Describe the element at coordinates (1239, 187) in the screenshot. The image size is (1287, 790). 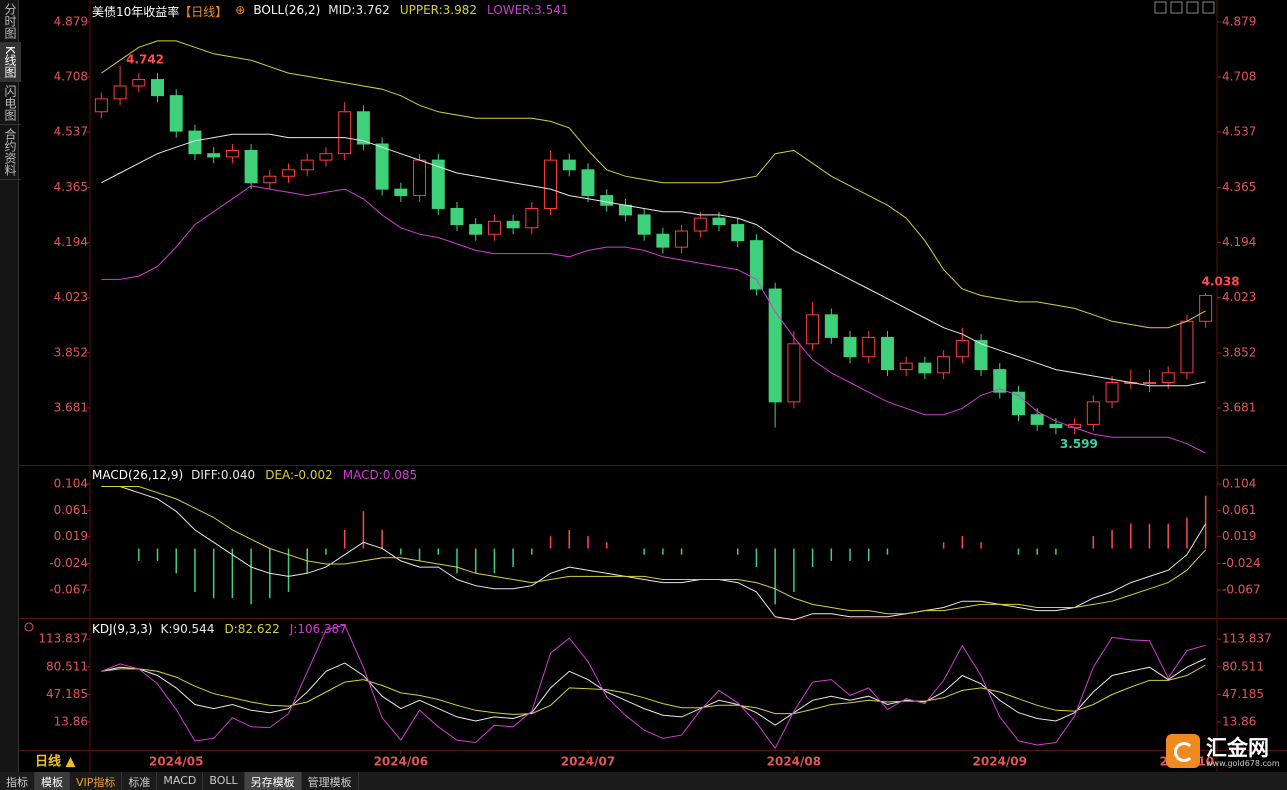
I see `y-tick-label: 4.365` at that location.